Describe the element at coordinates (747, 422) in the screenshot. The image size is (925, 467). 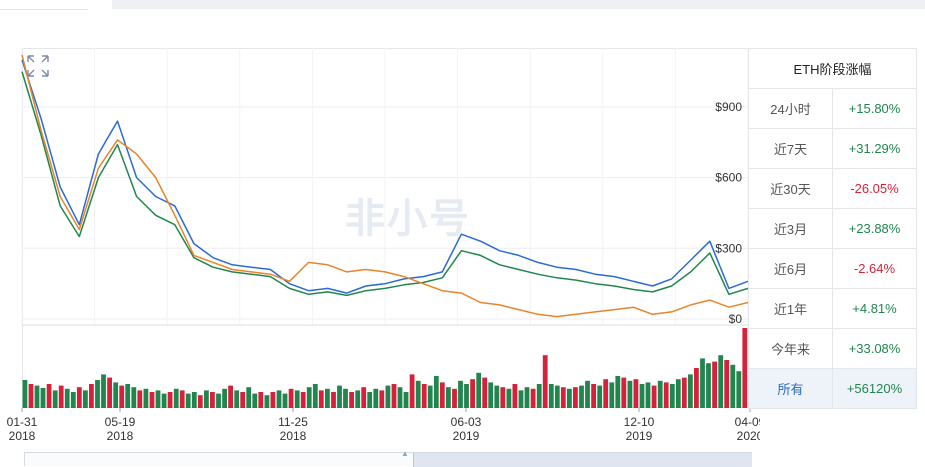
I see `x-tick-date: 04-09` at that location.